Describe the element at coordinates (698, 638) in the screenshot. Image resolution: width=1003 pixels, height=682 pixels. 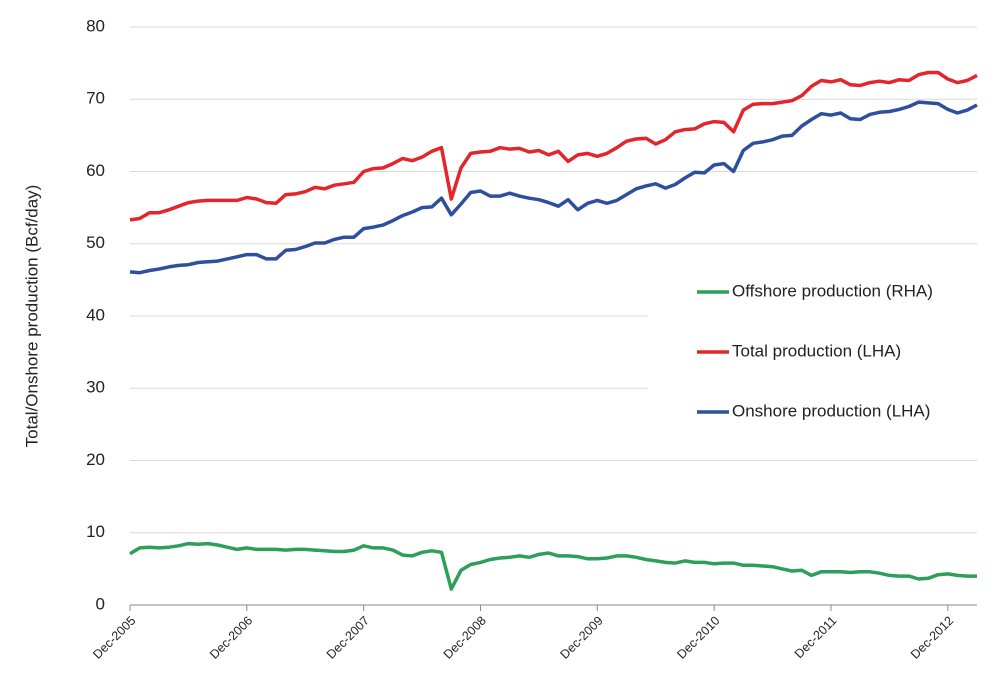
I see `x-tick-label: Dec-2010` at that location.